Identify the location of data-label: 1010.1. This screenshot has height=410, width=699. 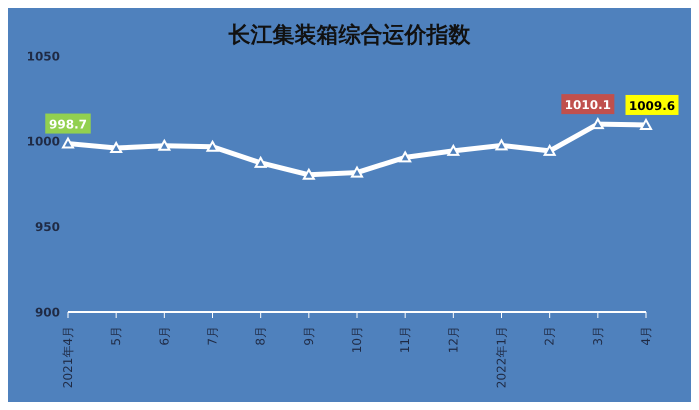
(587, 105).